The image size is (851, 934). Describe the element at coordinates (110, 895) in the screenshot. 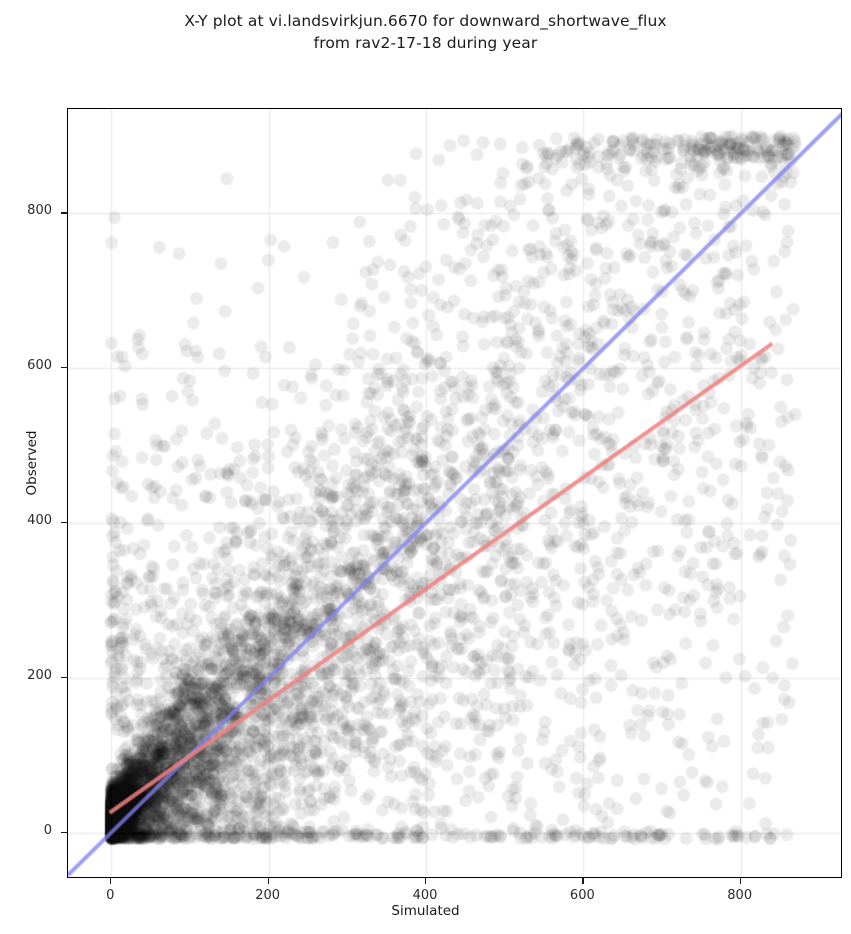

I see `x-tick-label: 0` at that location.